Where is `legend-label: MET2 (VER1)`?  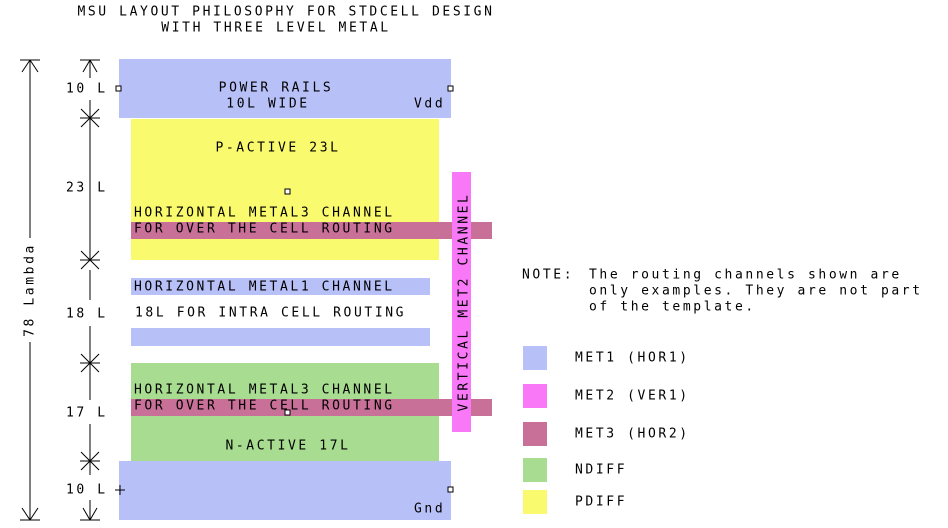 legend-label: MET2 (VER1) is located at coordinates (632, 396).